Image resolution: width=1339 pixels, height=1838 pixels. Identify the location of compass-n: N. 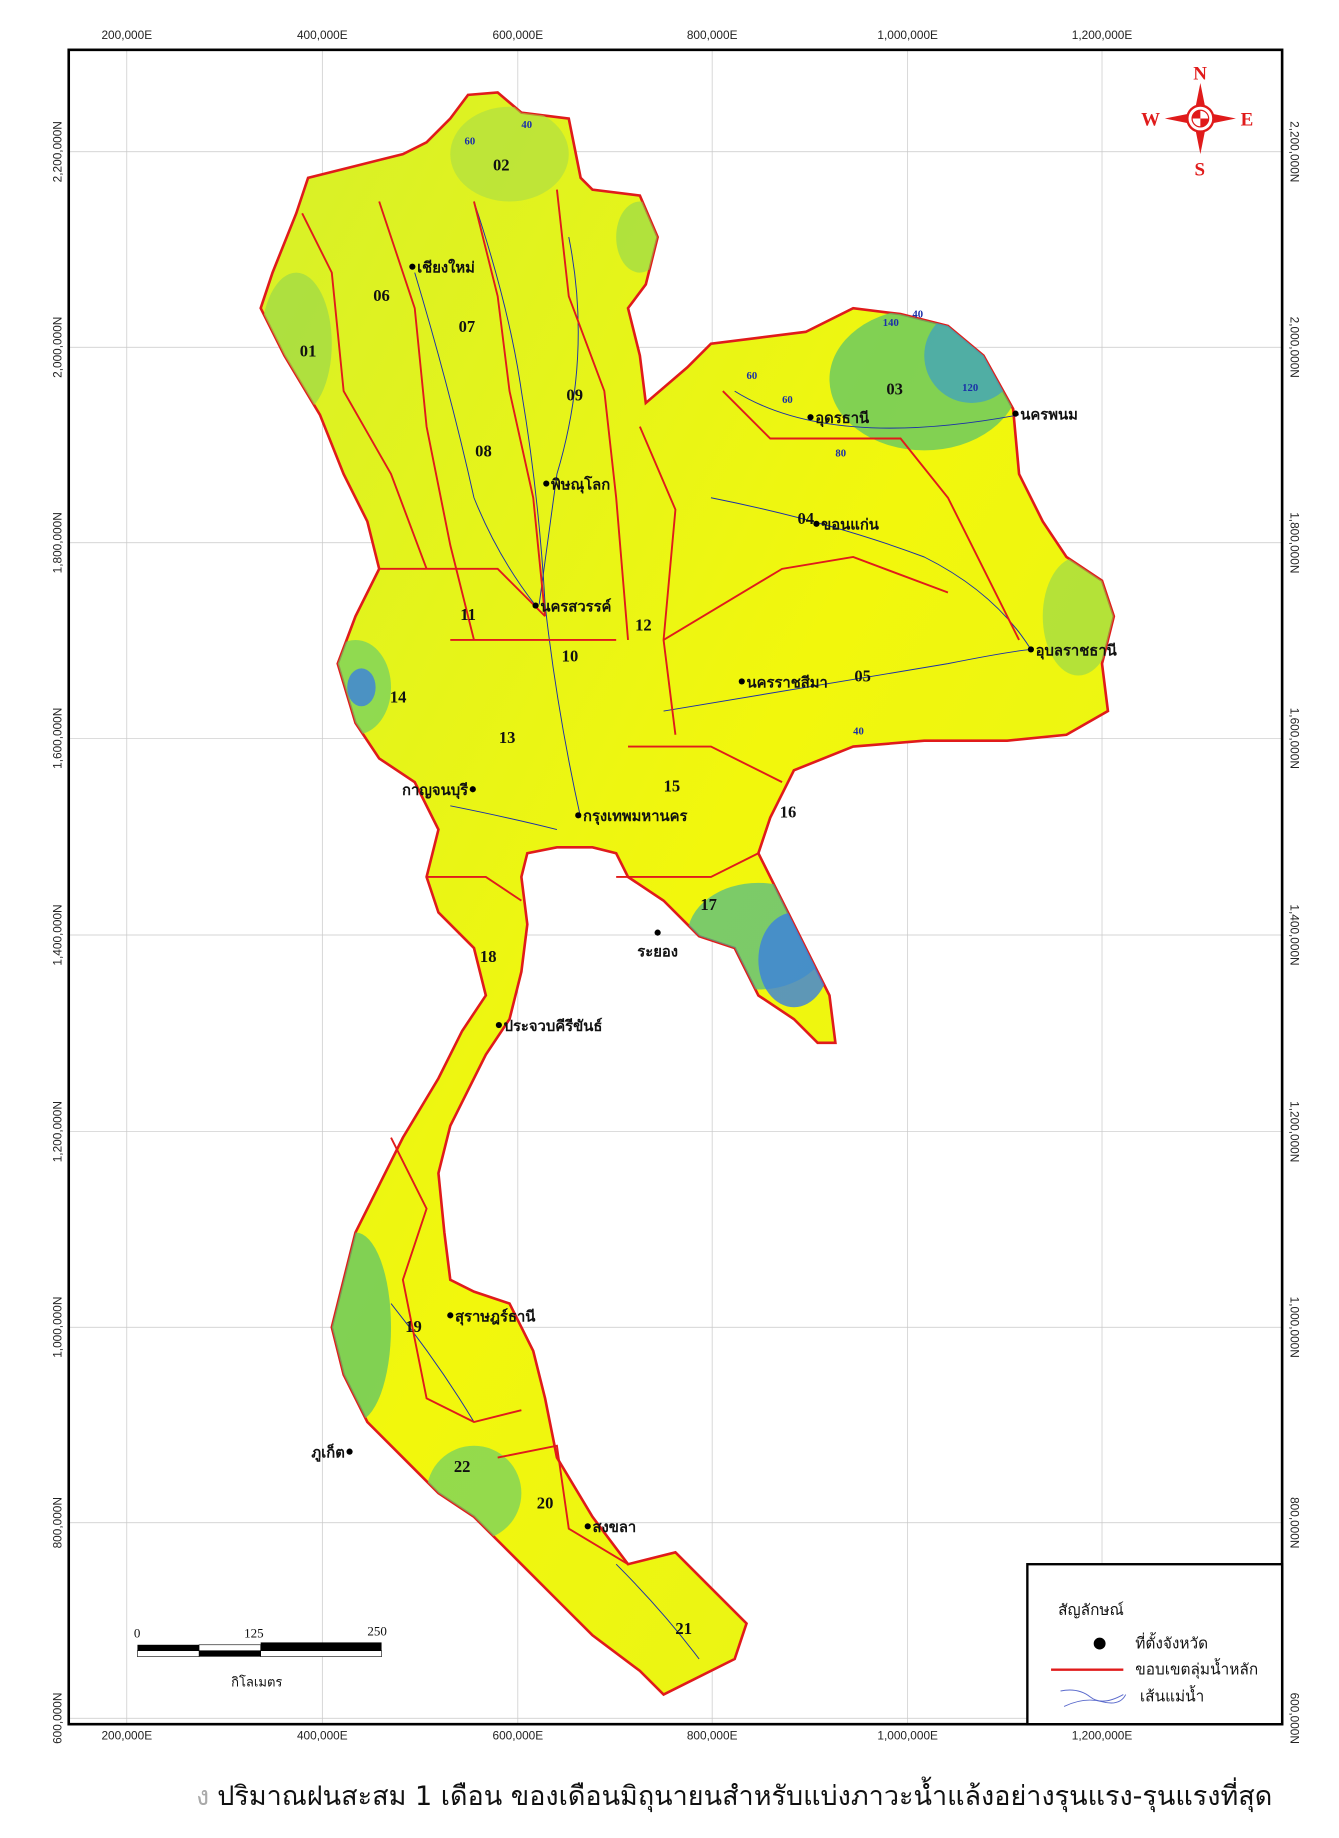
(1200, 73).